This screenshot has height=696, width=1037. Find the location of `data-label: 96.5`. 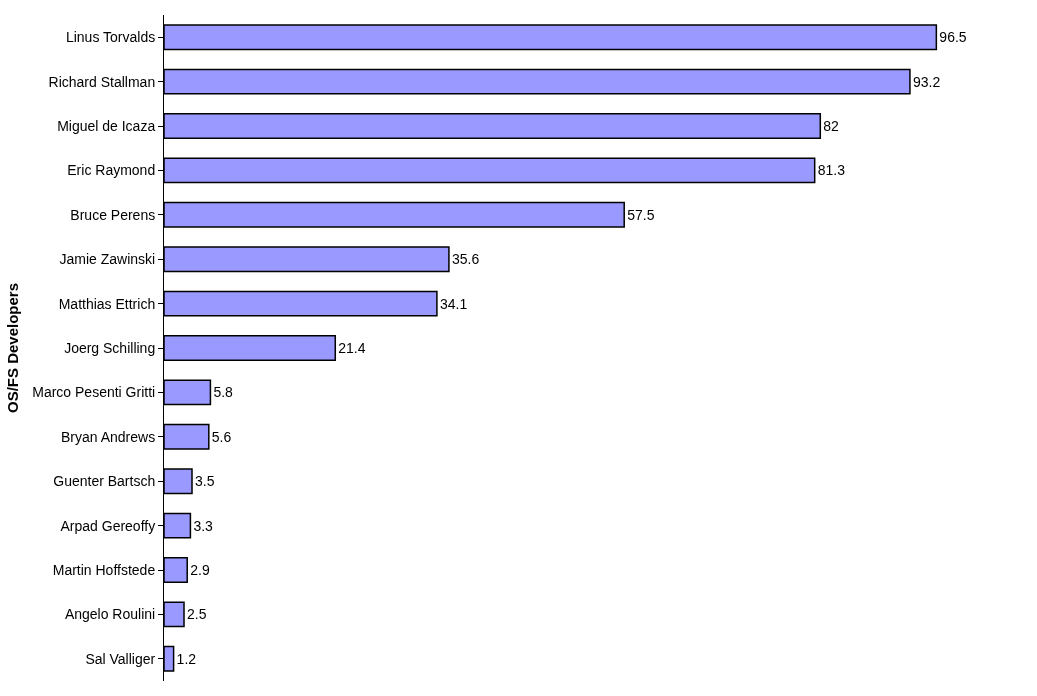

data-label: 96.5 is located at coordinates (953, 37).